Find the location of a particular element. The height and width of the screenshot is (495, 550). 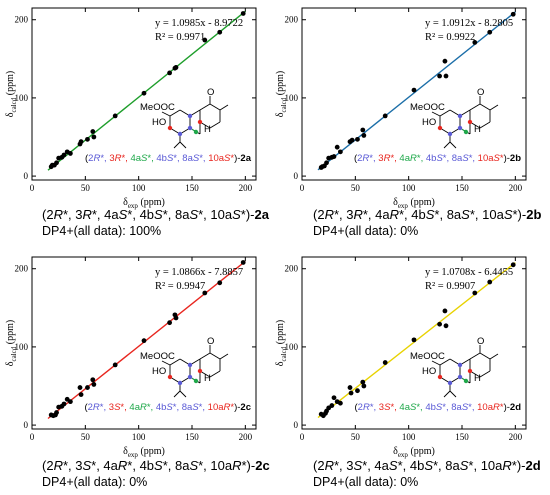

caption-part: *, 4a is located at coordinates (376, 214).